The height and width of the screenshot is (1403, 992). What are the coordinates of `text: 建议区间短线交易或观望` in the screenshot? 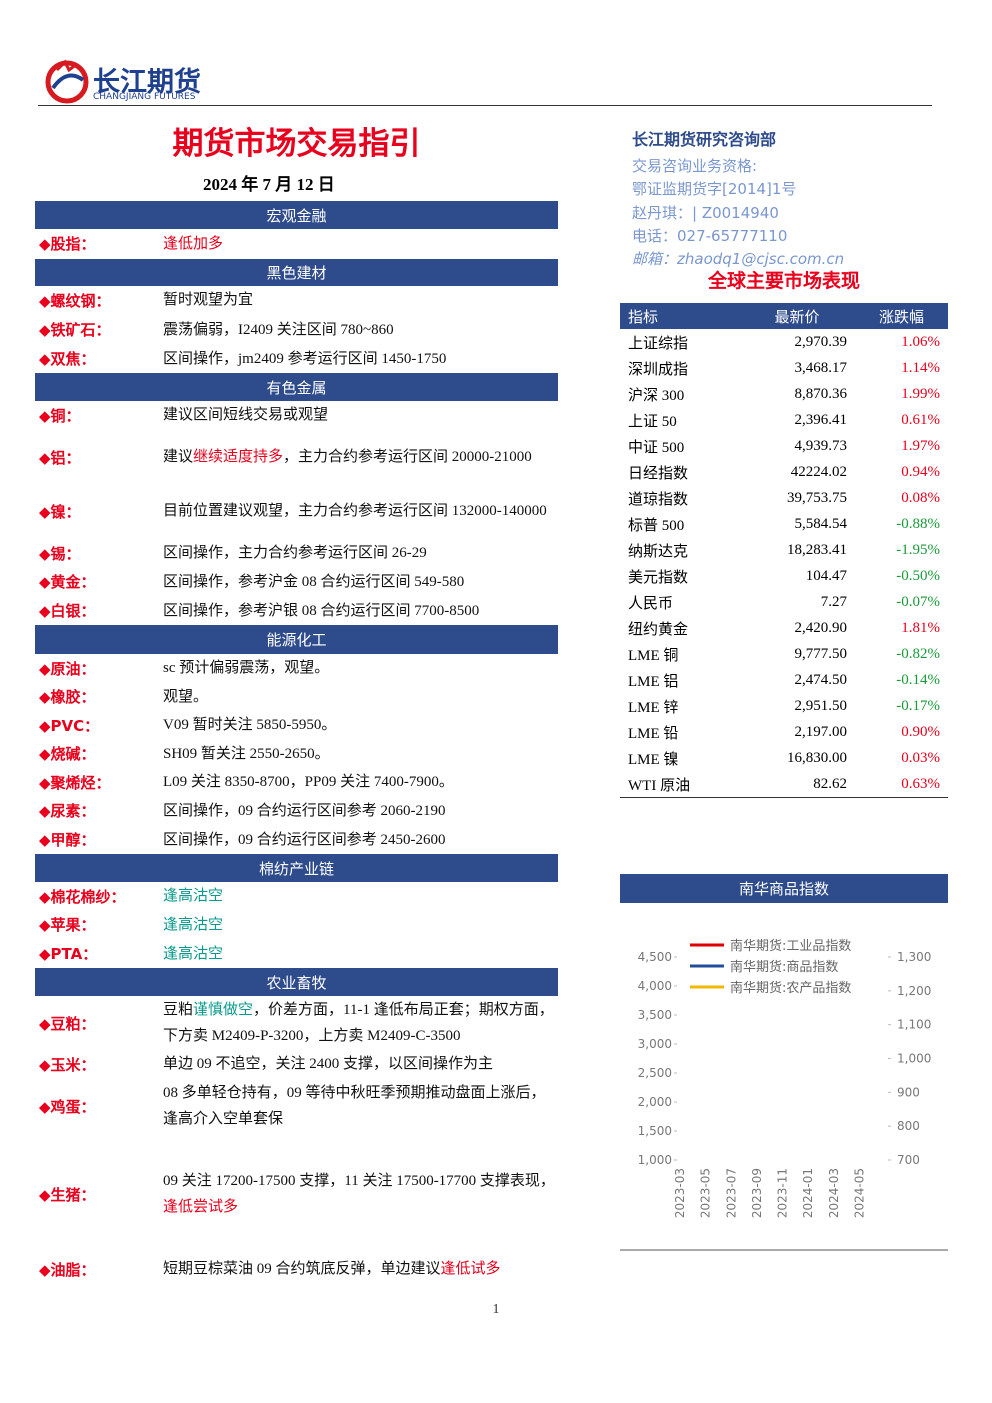 It's located at (246, 415).